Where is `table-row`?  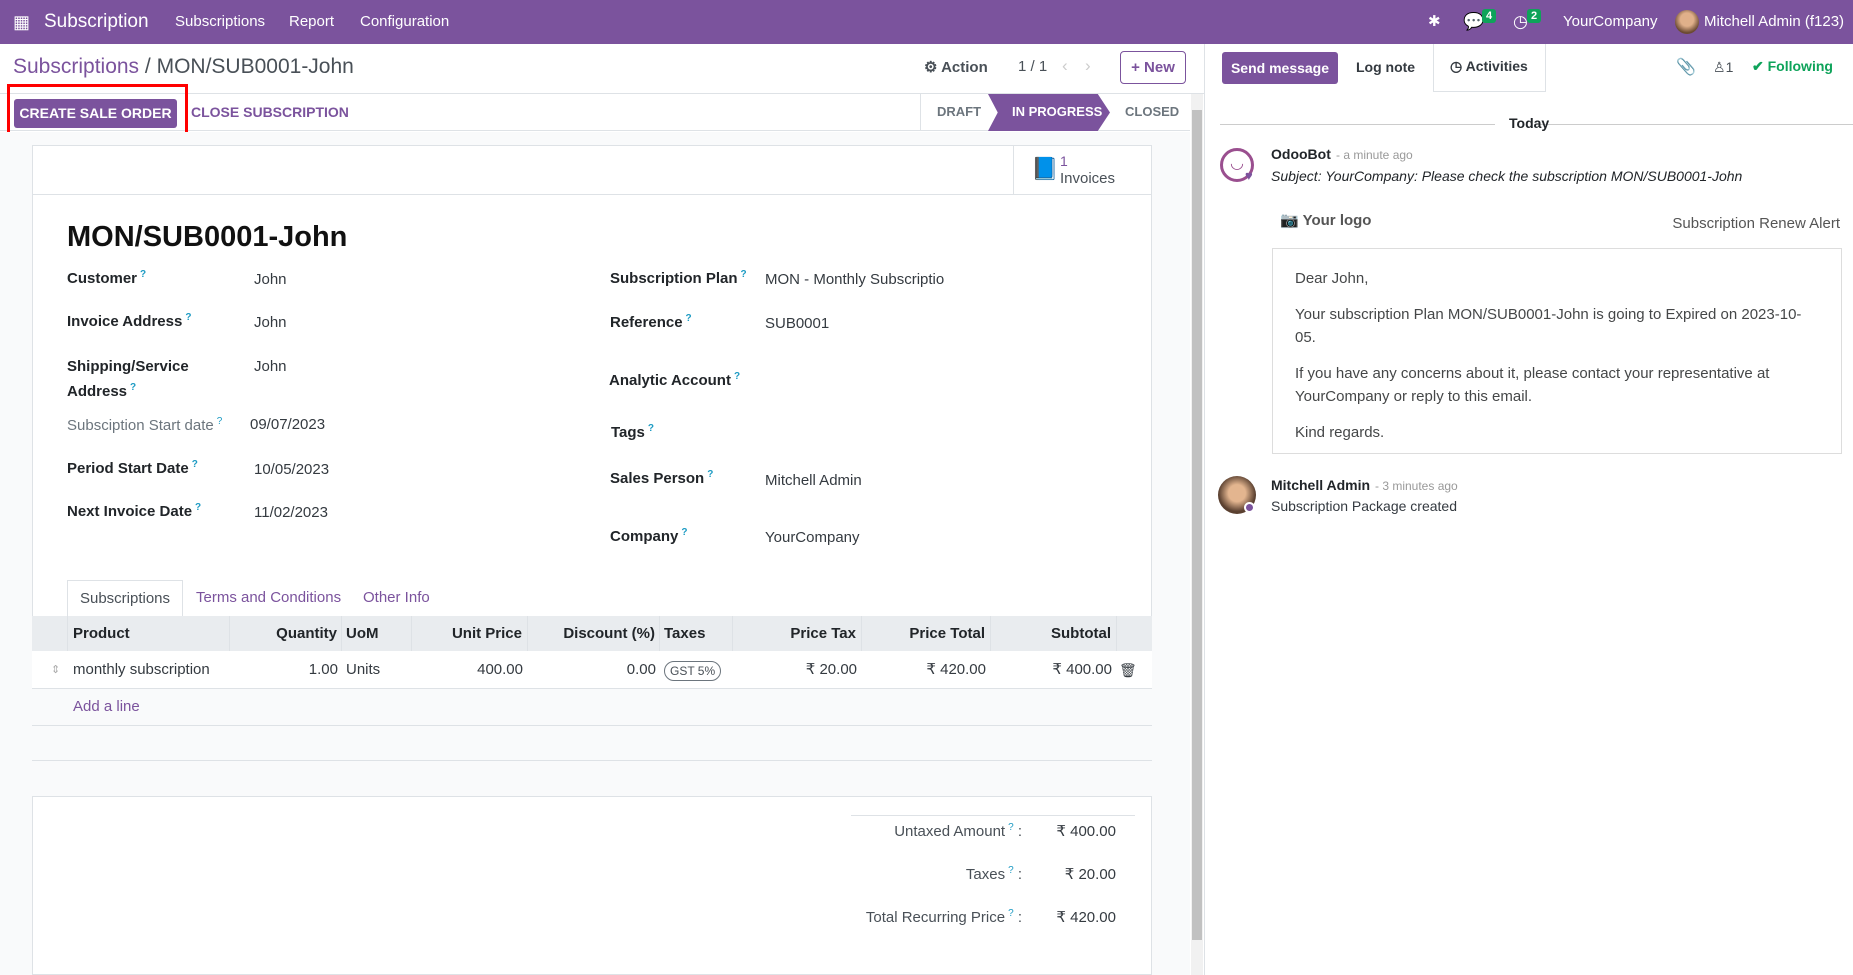 table-row is located at coordinates (592, 670).